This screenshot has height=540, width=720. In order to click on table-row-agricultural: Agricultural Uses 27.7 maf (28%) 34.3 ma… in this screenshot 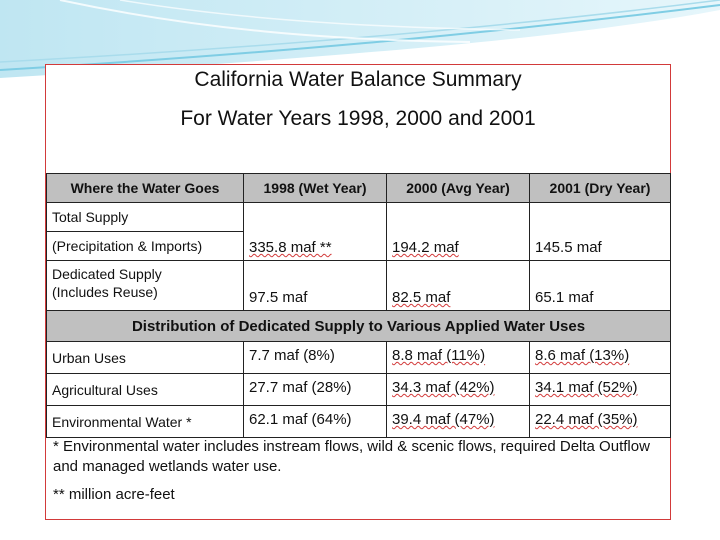, I will do `click(358, 389)`.